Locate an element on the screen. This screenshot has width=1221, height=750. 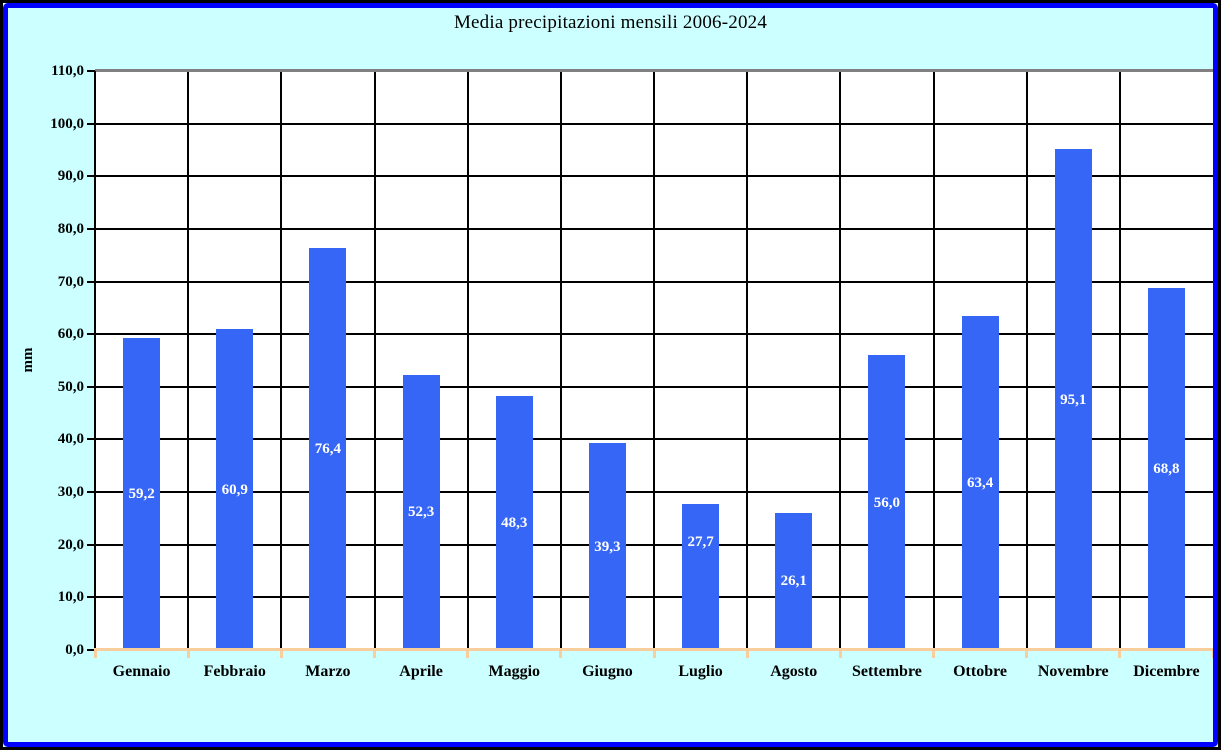
x-axis-month-label: Luglio is located at coordinates (700, 671).